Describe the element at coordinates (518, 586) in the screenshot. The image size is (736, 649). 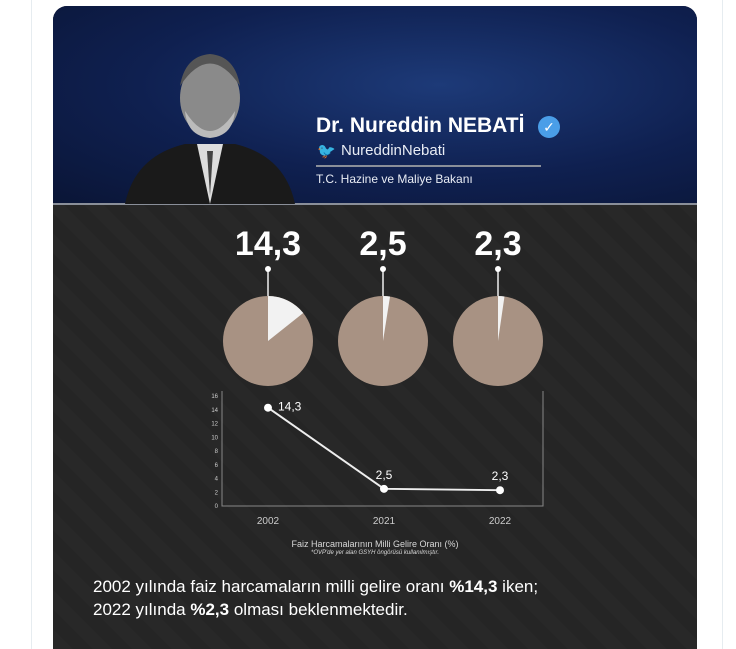
I see `summary-line1-end: iken;` at that location.